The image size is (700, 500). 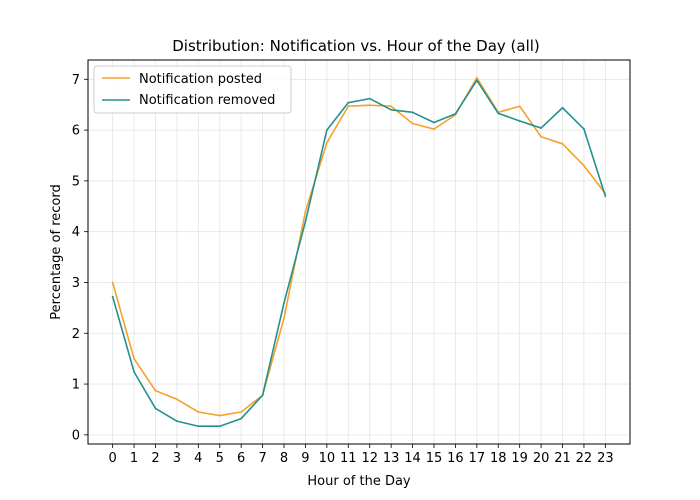 I want to click on y-tick-label: 4, so click(x=76, y=232).